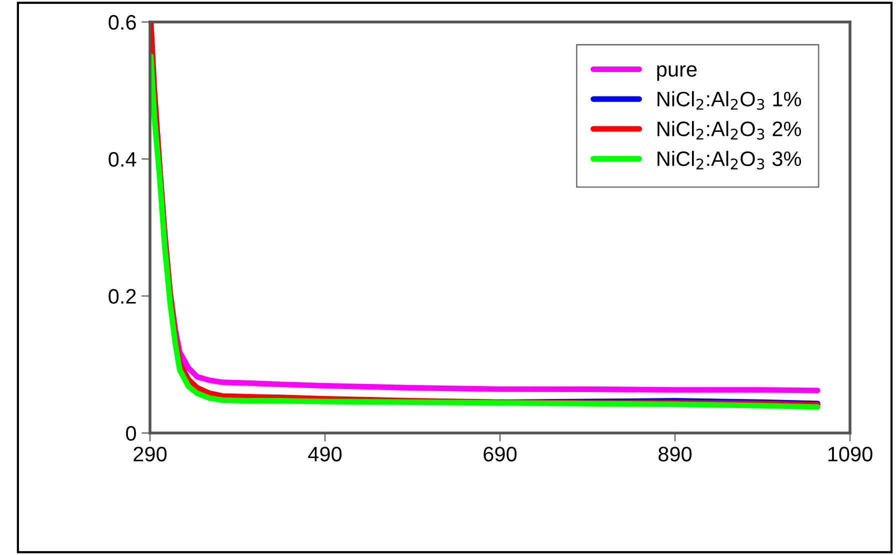  What do you see at coordinates (150, 454) in the screenshot?
I see `x-tick-label: 290` at bounding box center [150, 454].